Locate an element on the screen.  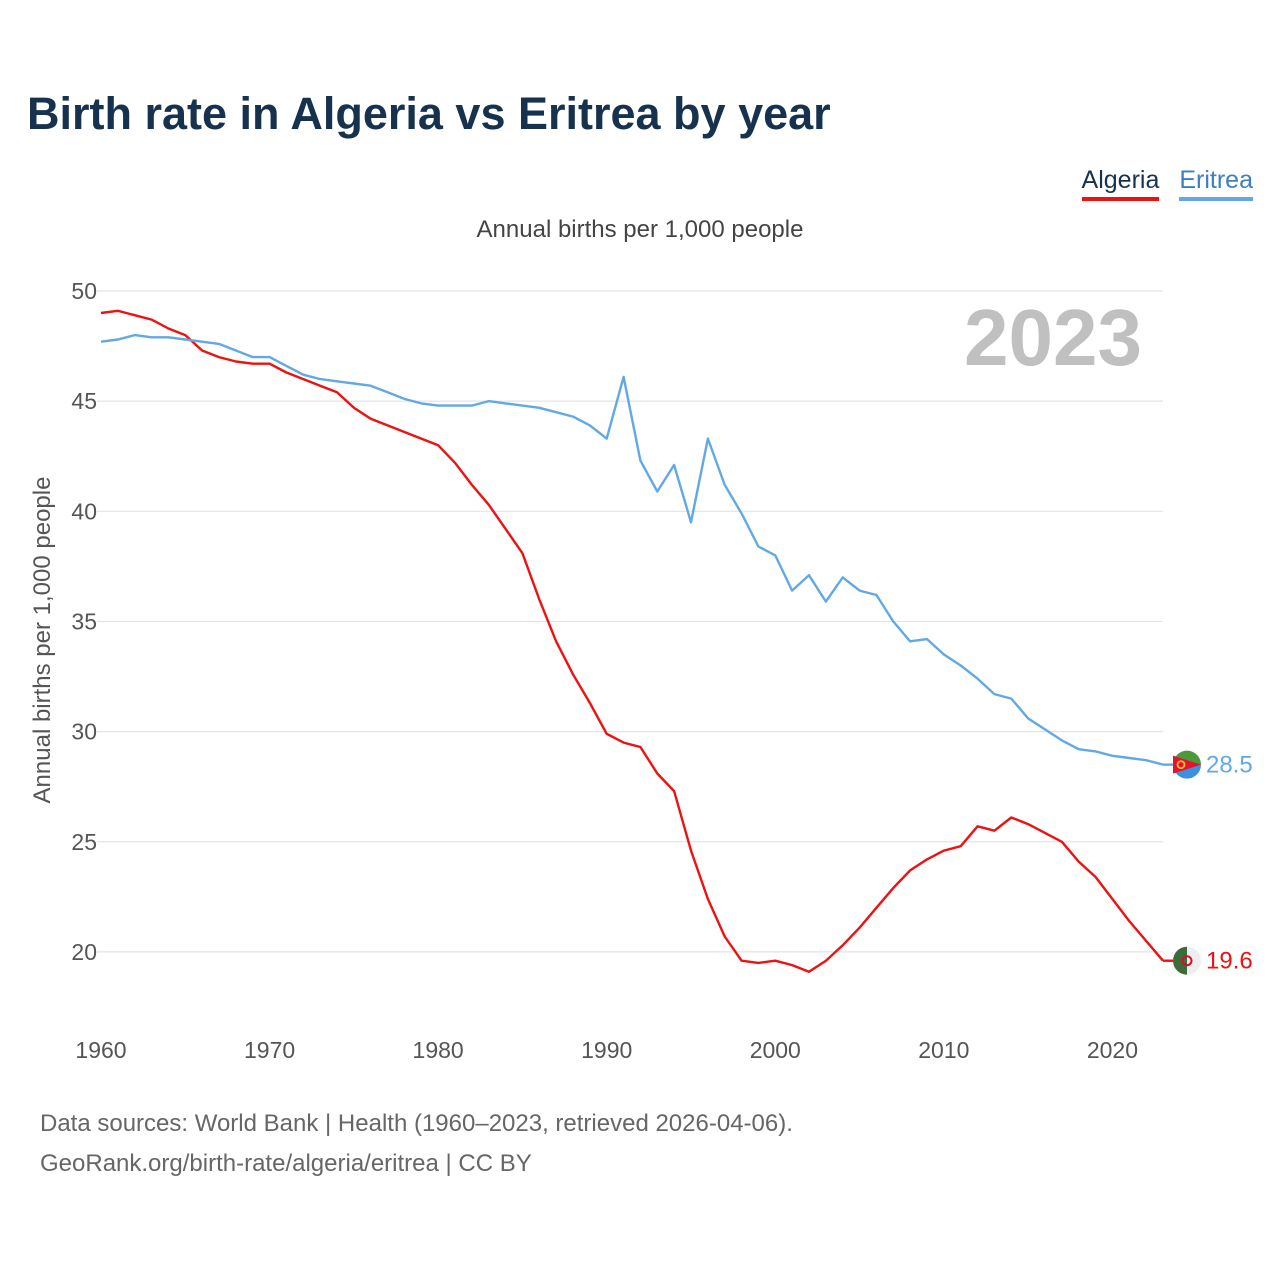
x-tick-label: 1970 is located at coordinates (269, 1050).